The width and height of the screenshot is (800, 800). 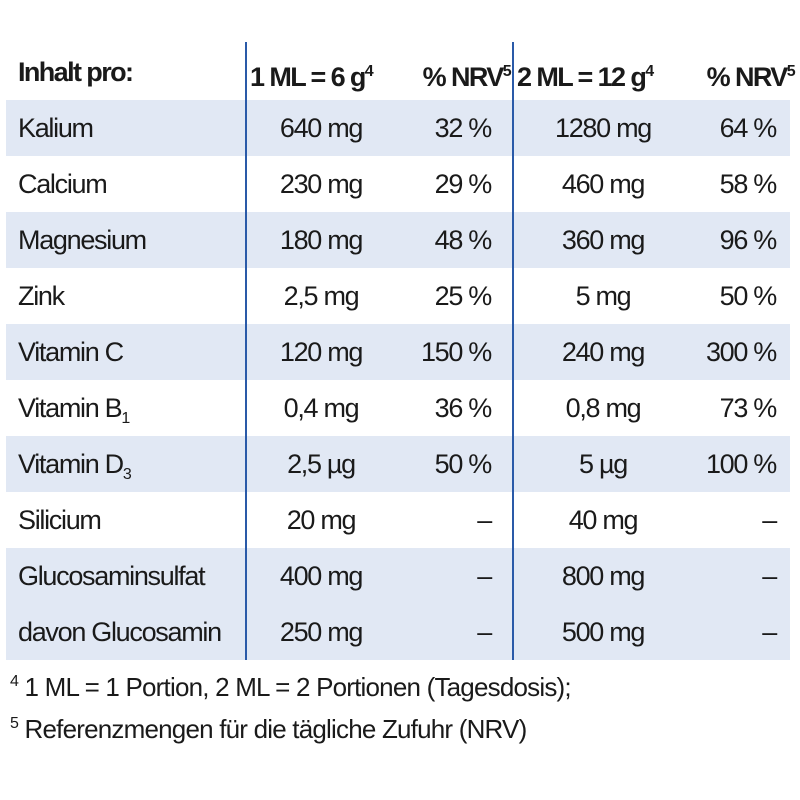 What do you see at coordinates (463, 184) in the screenshot?
I see `nrv-1ml: 29 %` at bounding box center [463, 184].